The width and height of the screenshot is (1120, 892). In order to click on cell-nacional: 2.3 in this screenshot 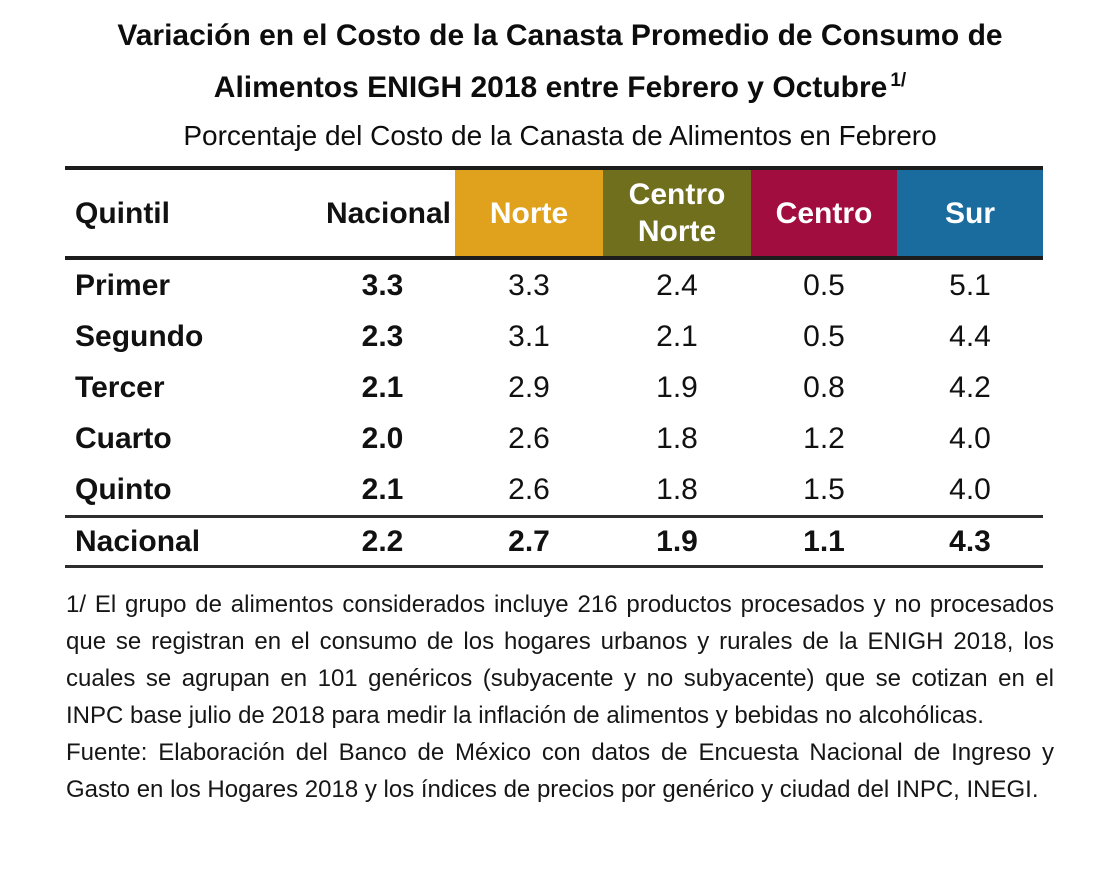, I will do `click(382, 336)`.